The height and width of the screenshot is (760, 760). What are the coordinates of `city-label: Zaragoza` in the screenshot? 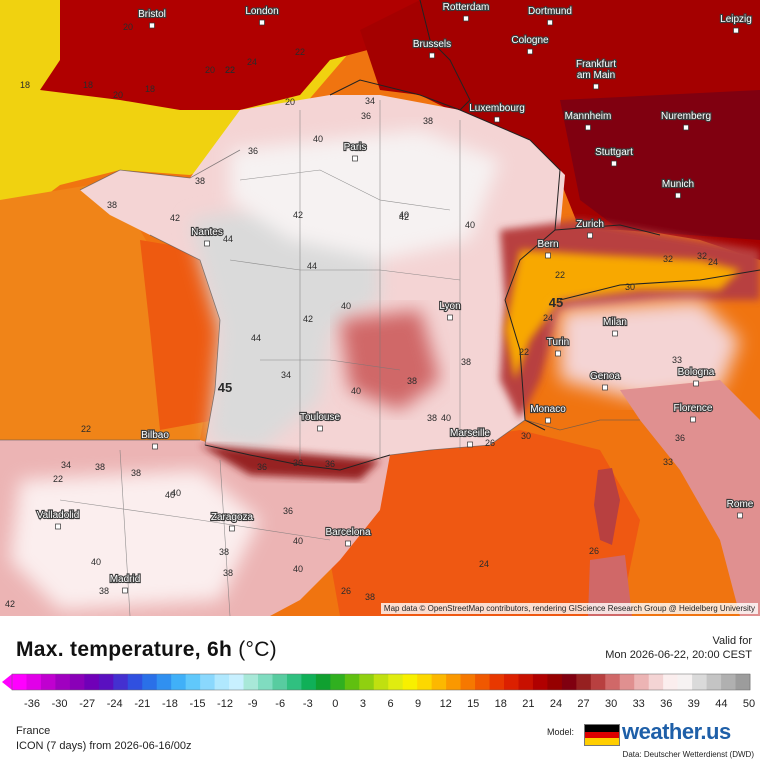 It's located at (232, 517).